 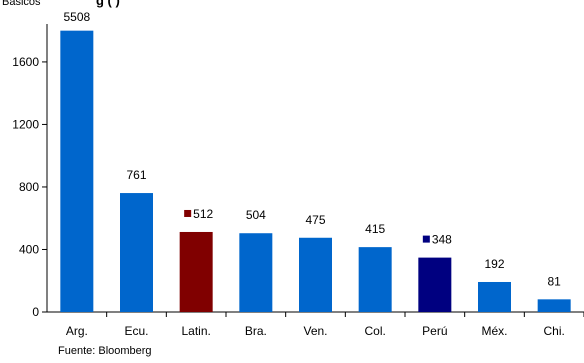 What do you see at coordinates (108, 4) in the screenshot?
I see `chart-title: g ( )` at bounding box center [108, 4].